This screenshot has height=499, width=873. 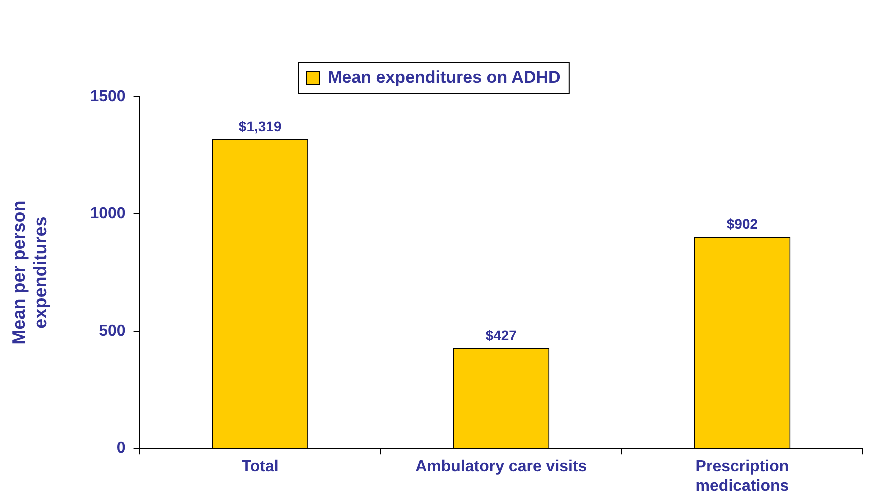 What do you see at coordinates (743, 476) in the screenshot?
I see `x-tick-label: Prescription medications` at bounding box center [743, 476].